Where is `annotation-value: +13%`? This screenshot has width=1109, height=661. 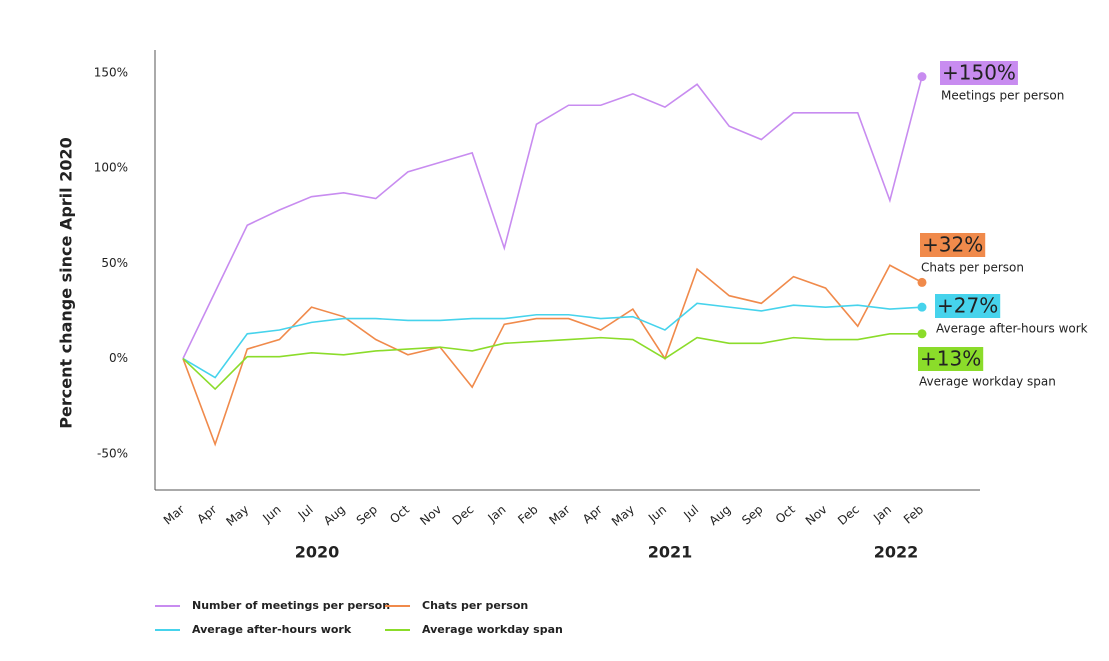
annotation-value: +13% is located at coordinates (950, 359).